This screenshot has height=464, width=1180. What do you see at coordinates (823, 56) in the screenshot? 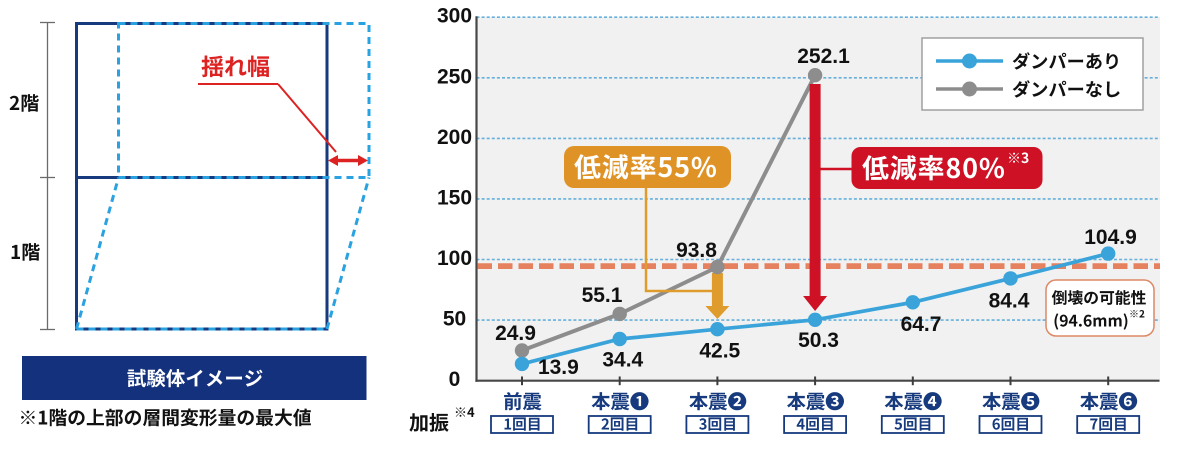
I see `svg-text: 252.1` at bounding box center [823, 56].